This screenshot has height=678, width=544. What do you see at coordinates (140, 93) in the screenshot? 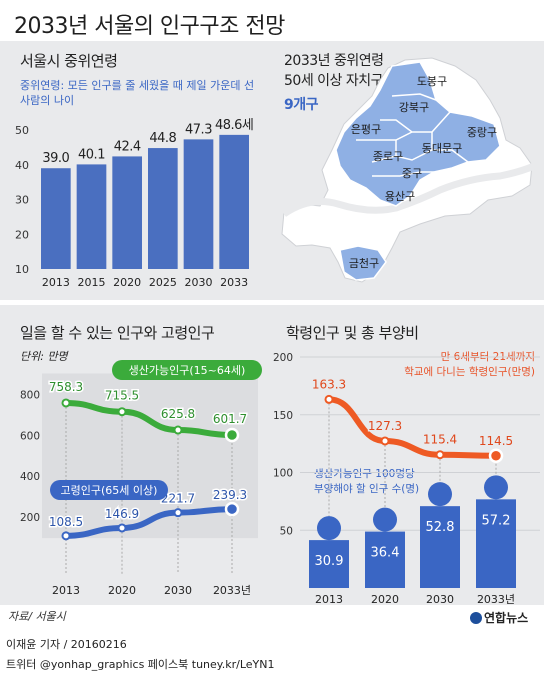
I see `median-definition: 중위연령: 모든 인구를 줄 세웠을 때 제일 가운데 선 사람의 나이` at bounding box center [140, 93].